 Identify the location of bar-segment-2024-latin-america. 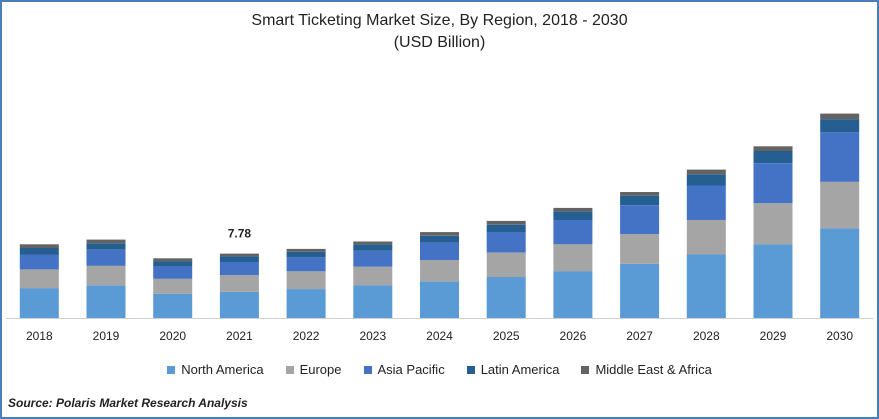
(439, 239).